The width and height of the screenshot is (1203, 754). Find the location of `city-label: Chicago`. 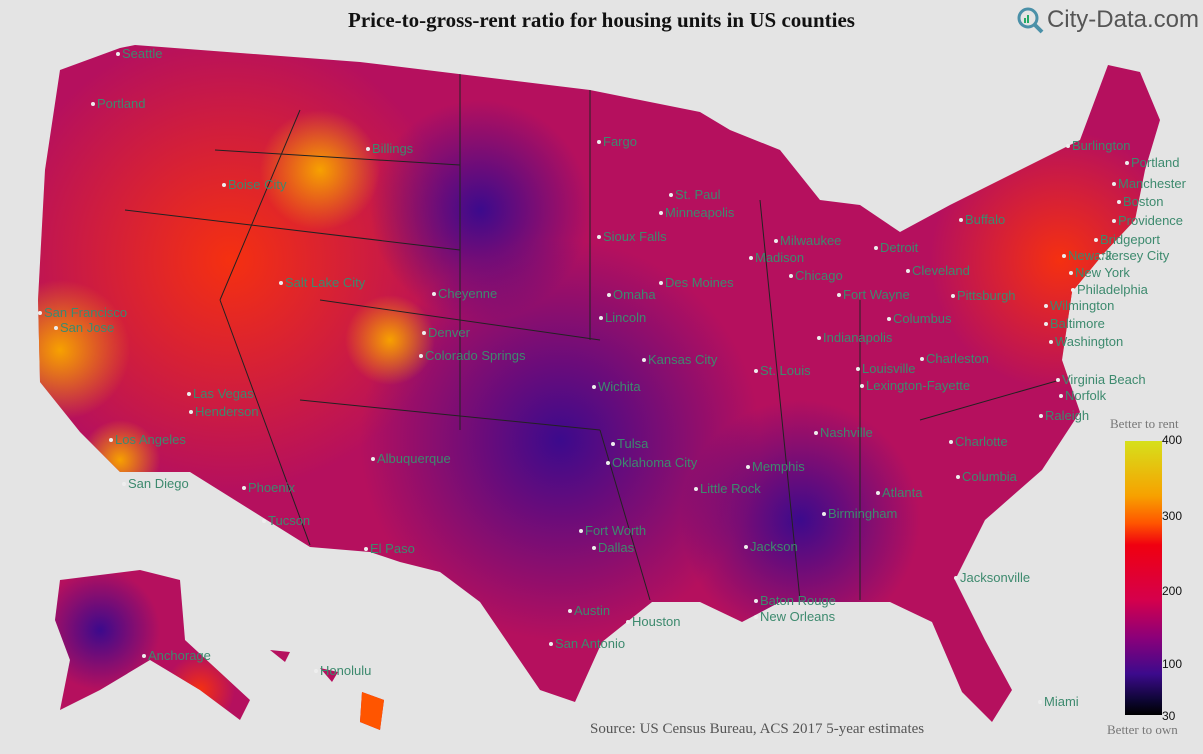

city-label: Chicago is located at coordinates (819, 275).